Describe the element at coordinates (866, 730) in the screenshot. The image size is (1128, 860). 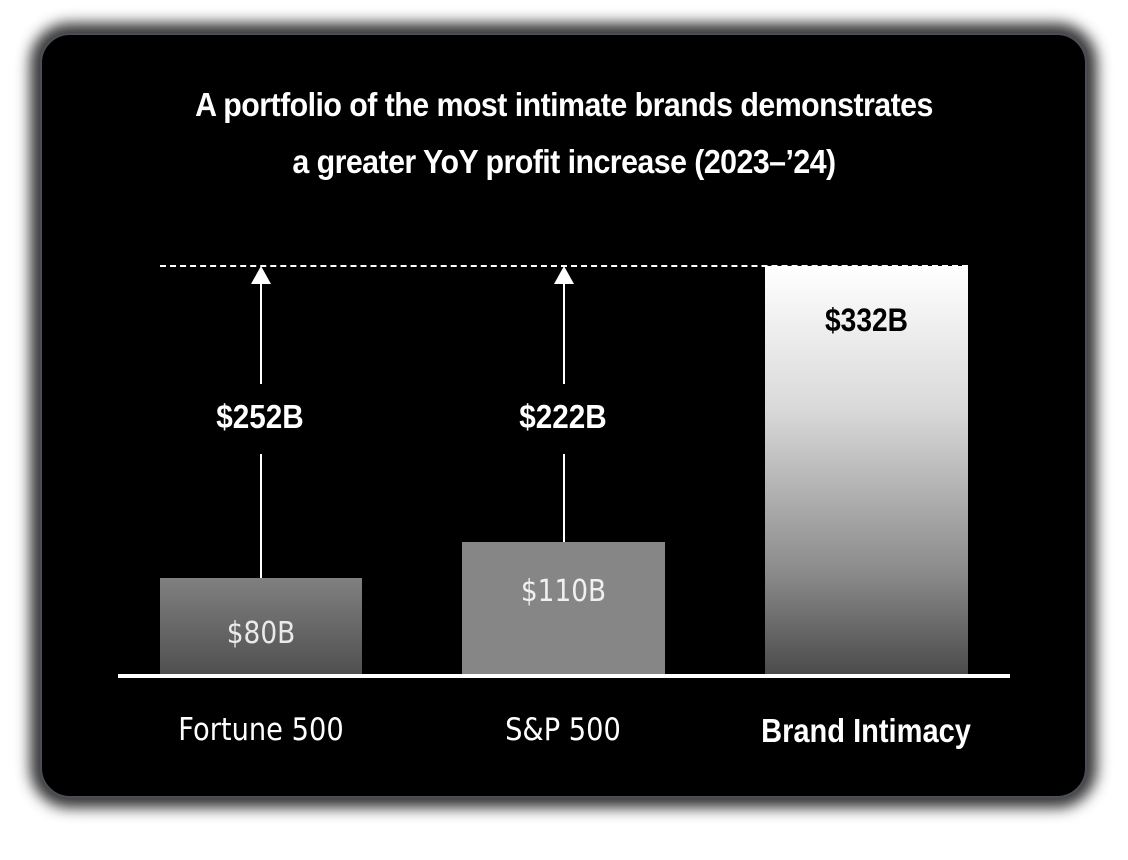
I see `x-label-brand-intimacy: Brand Intimacy` at that location.